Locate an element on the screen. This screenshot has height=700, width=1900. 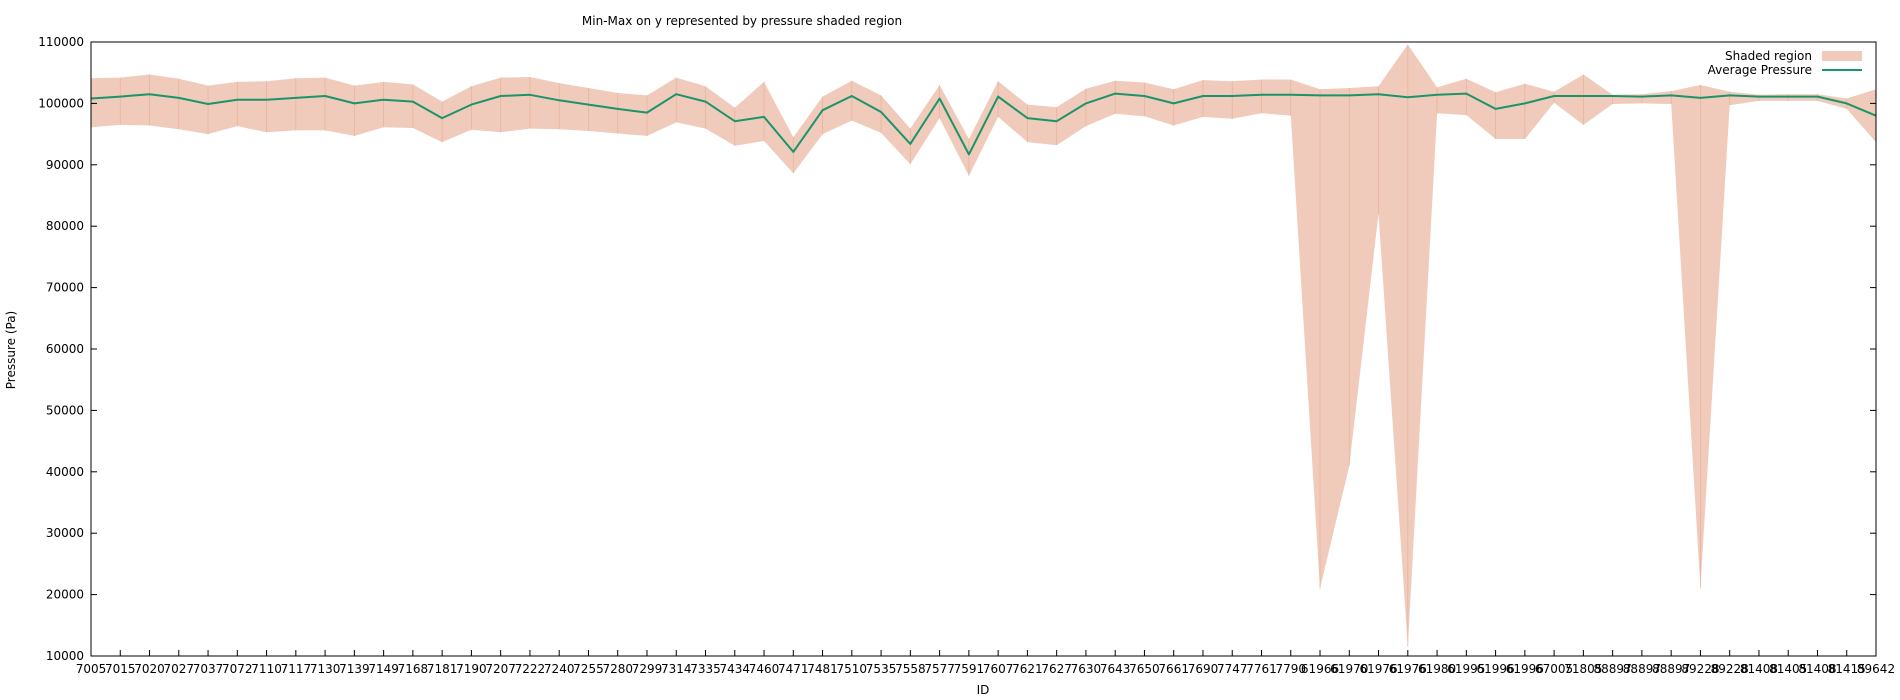
x-tick-label: 7181 is located at coordinates (442, 669).